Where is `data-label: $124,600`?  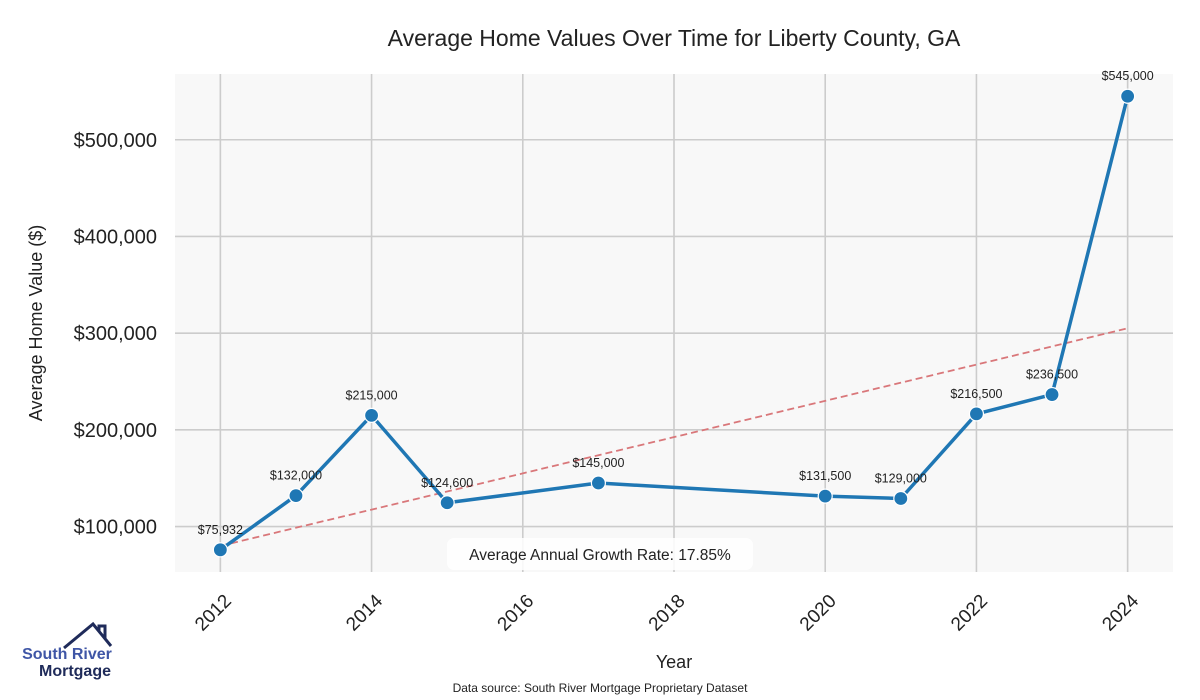 data-label: $124,600 is located at coordinates (447, 483).